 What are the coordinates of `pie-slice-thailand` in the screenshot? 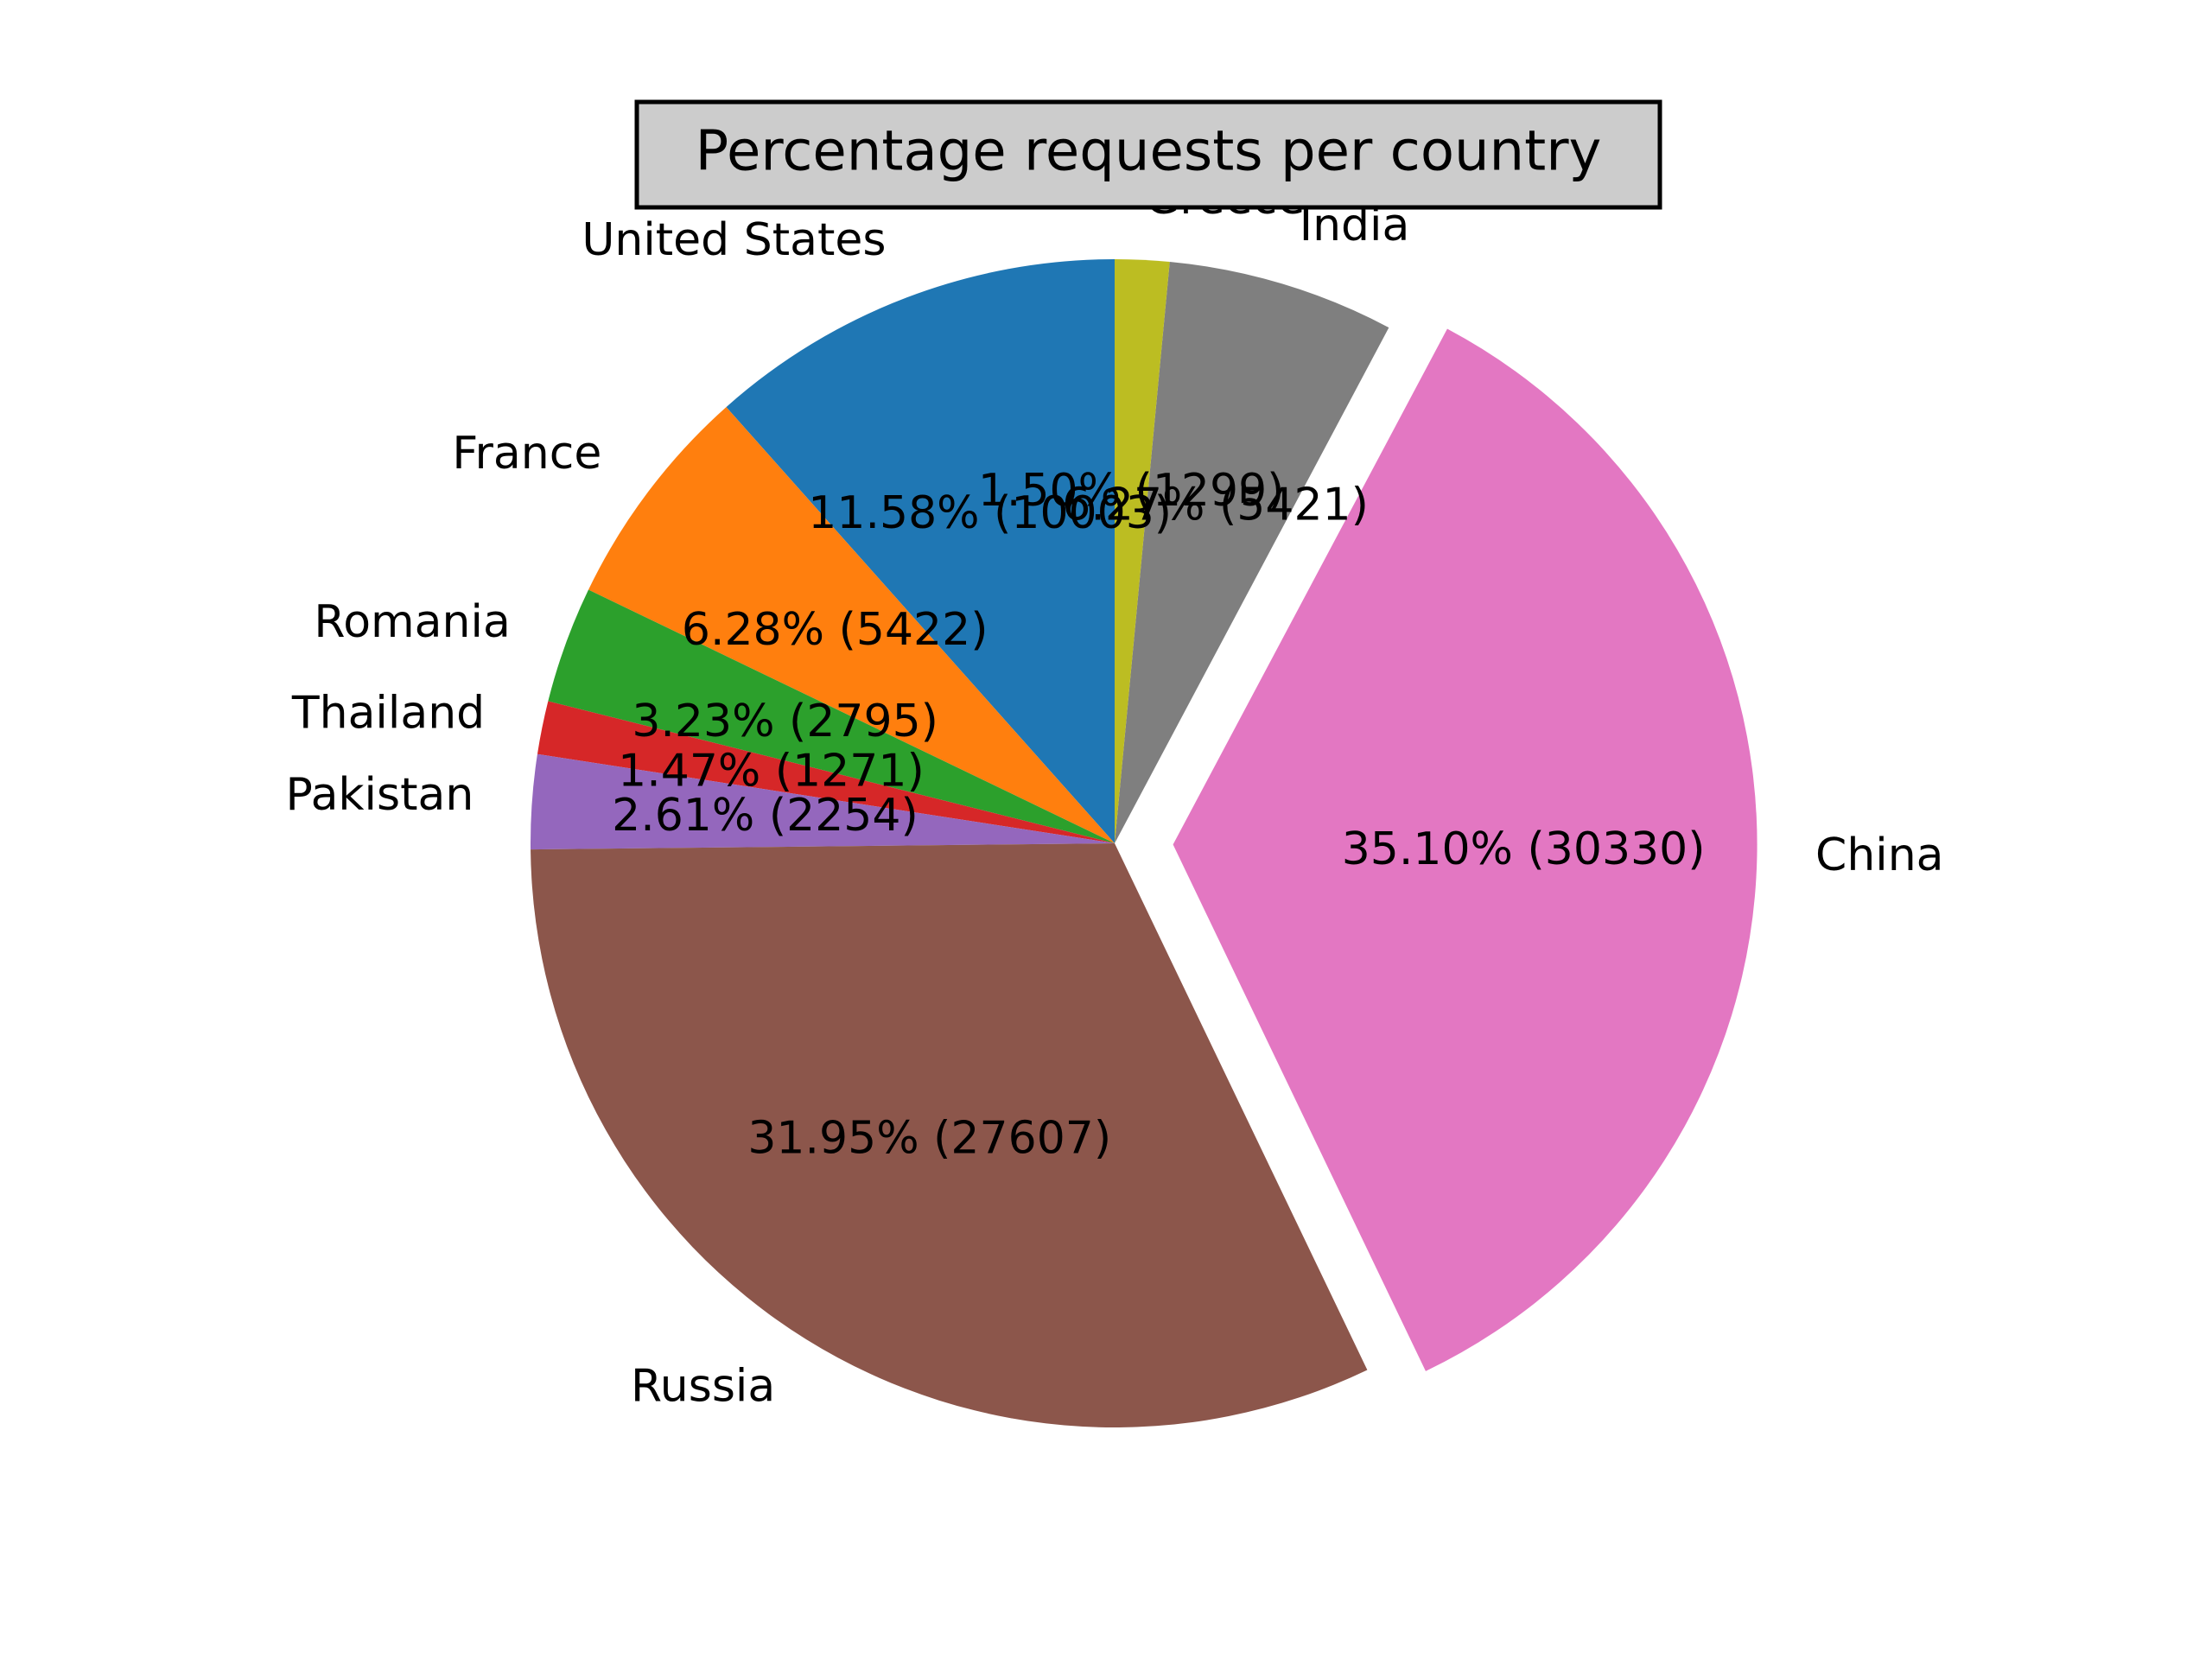 It's located at (826, 772).